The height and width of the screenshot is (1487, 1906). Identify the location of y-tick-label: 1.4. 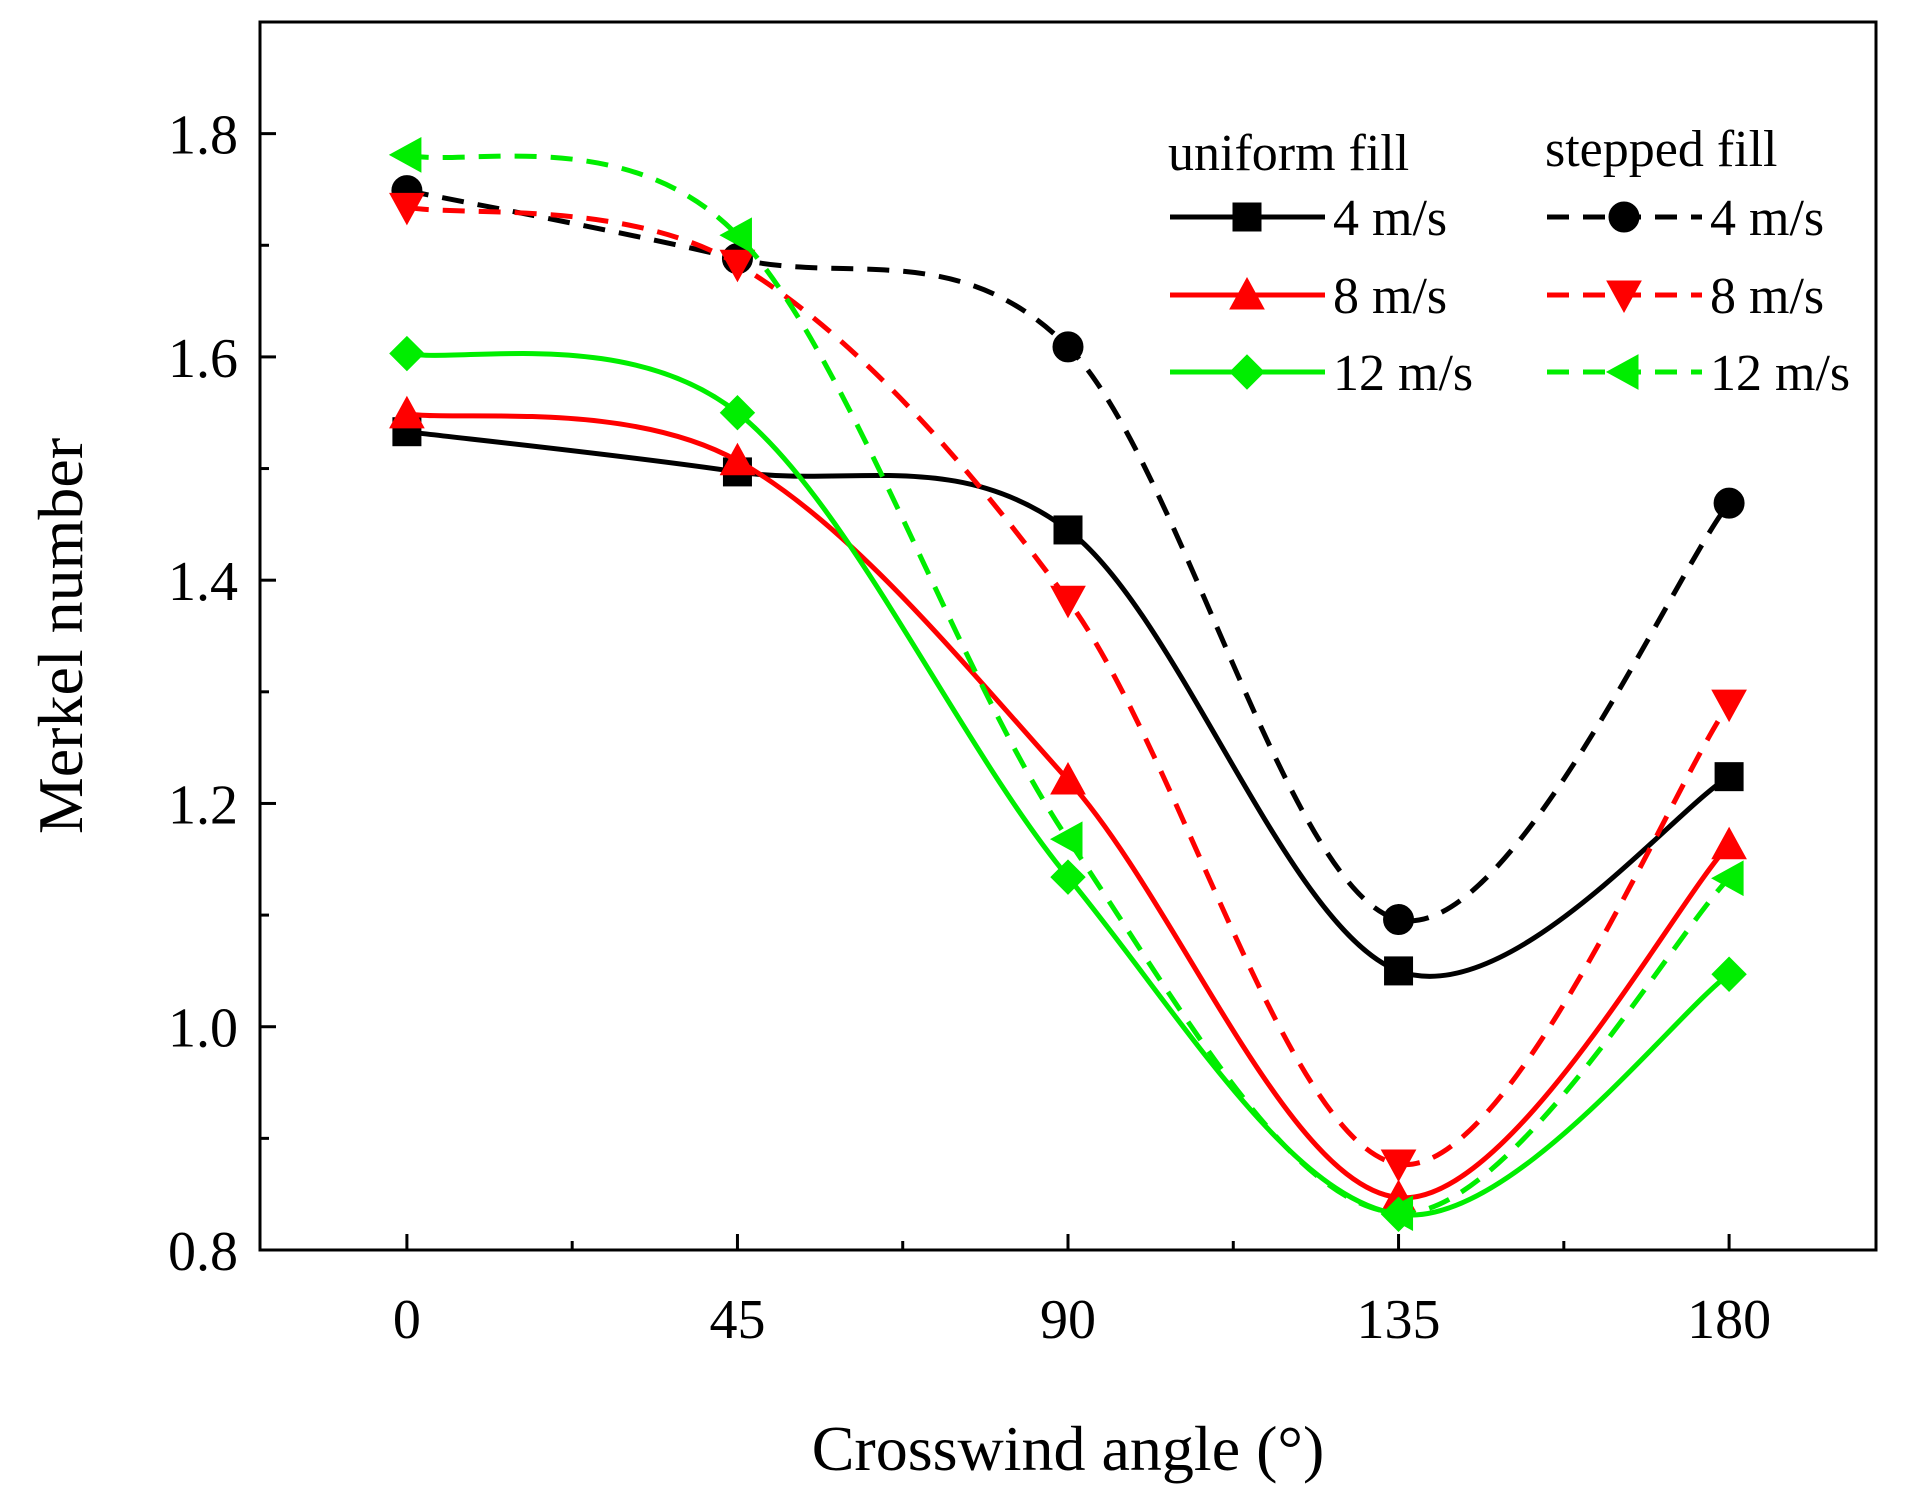
(203, 582).